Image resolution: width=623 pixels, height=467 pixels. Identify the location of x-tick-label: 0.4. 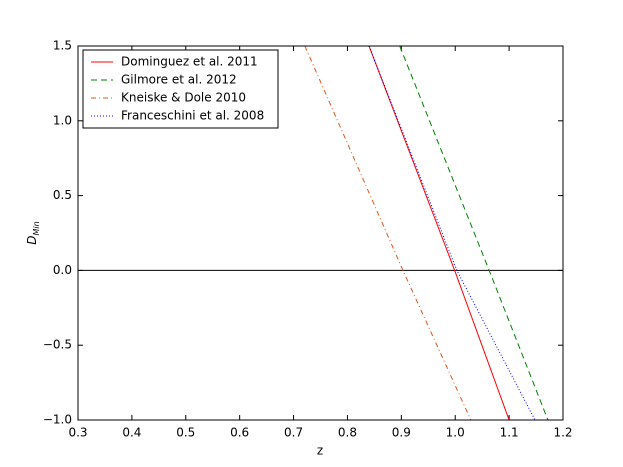
(131, 433).